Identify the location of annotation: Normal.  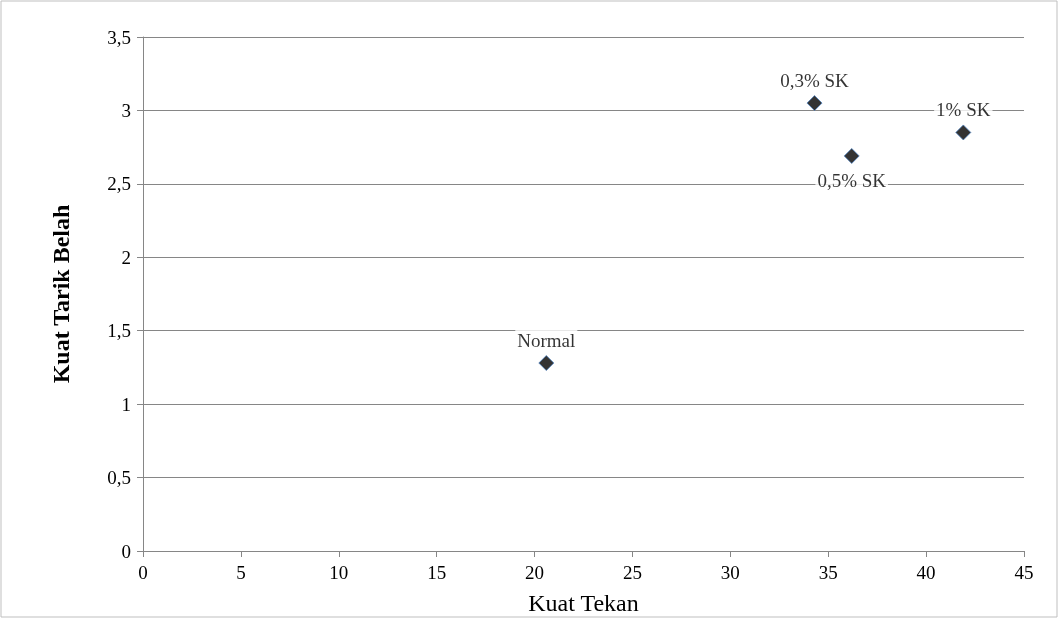
(546, 341).